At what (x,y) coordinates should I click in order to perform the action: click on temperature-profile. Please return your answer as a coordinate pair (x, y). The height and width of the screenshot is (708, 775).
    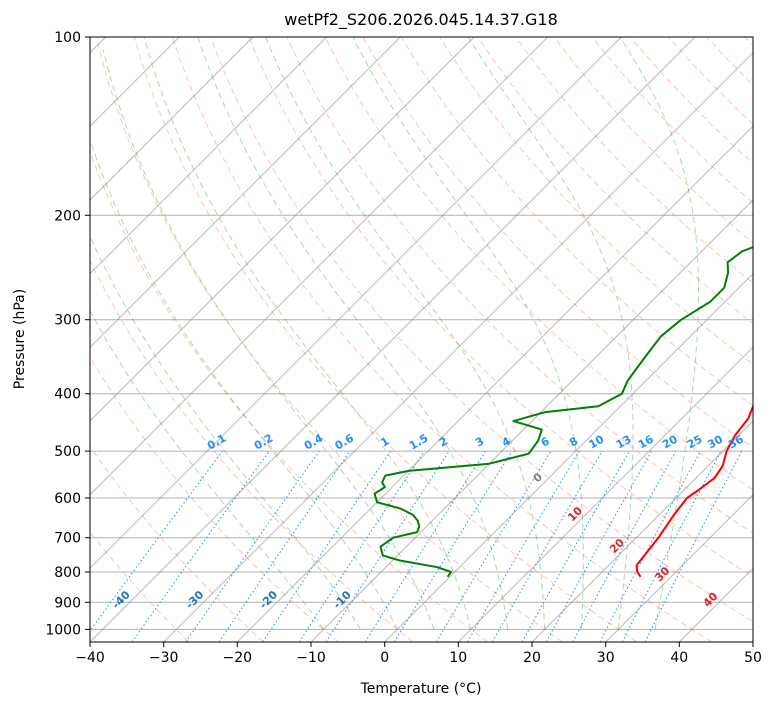
    Looking at the image, I should click on (694, 490).